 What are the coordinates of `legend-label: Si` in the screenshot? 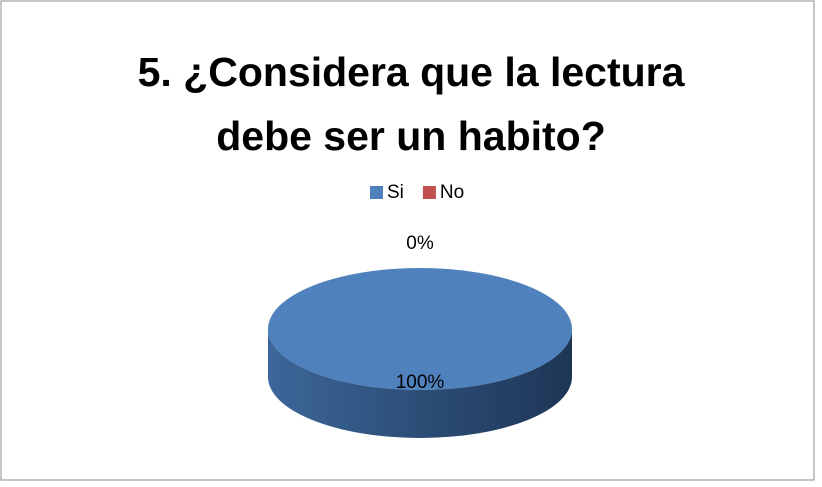 It's located at (395, 192).